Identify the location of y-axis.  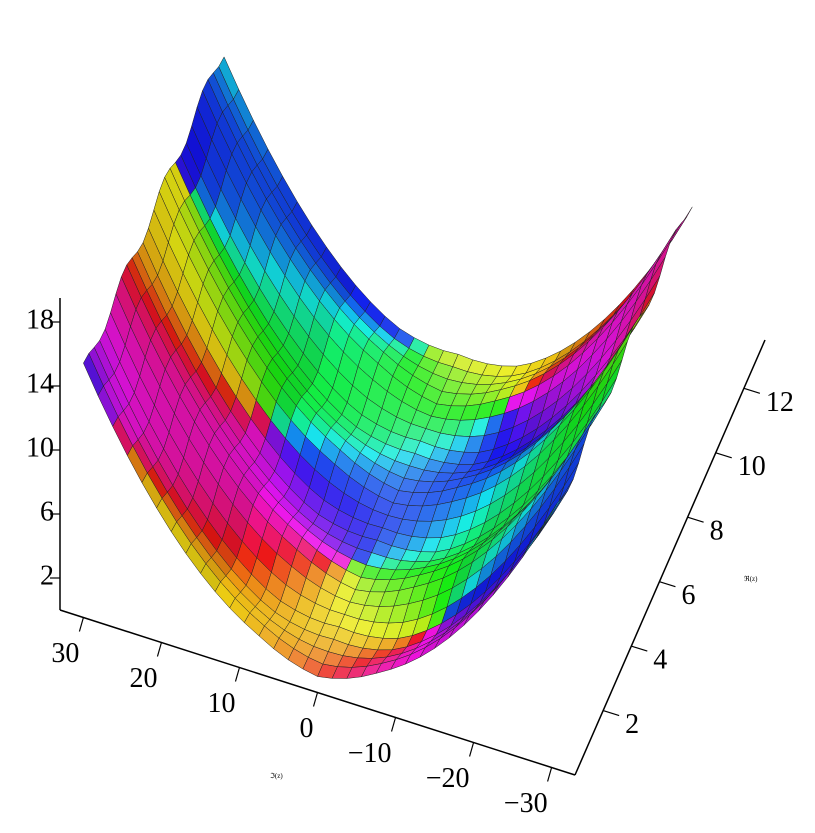
(670, 557).